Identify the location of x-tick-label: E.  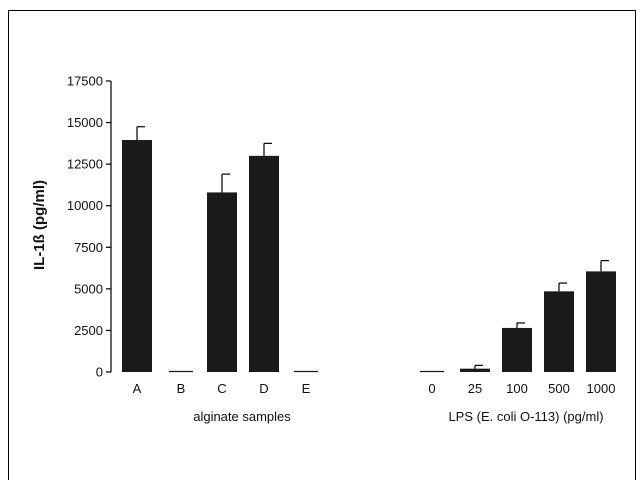
(306, 388).